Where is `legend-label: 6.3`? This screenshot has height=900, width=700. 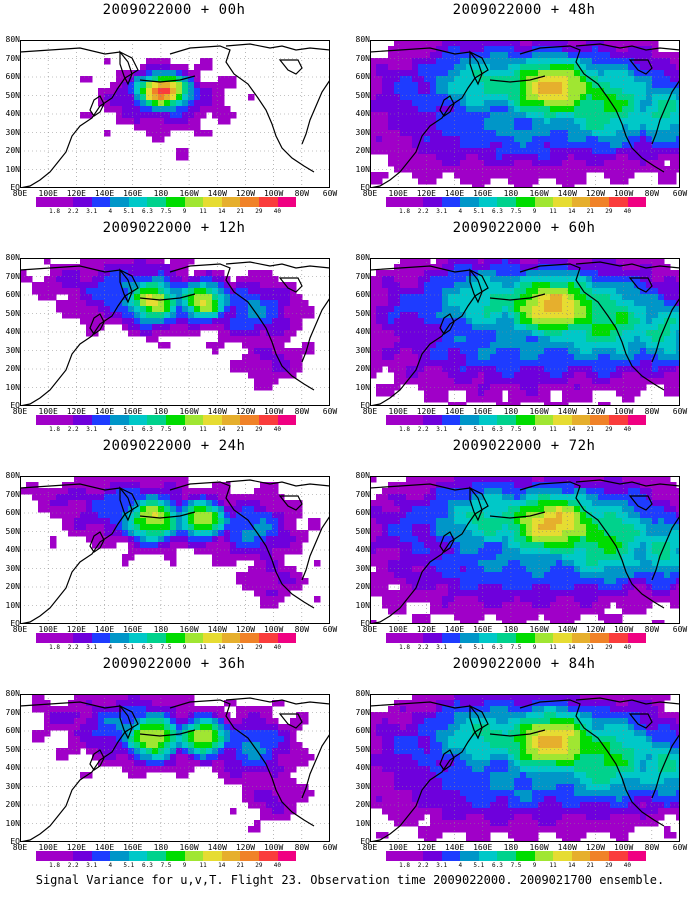
legend-label: 6.3 is located at coordinates (497, 429).